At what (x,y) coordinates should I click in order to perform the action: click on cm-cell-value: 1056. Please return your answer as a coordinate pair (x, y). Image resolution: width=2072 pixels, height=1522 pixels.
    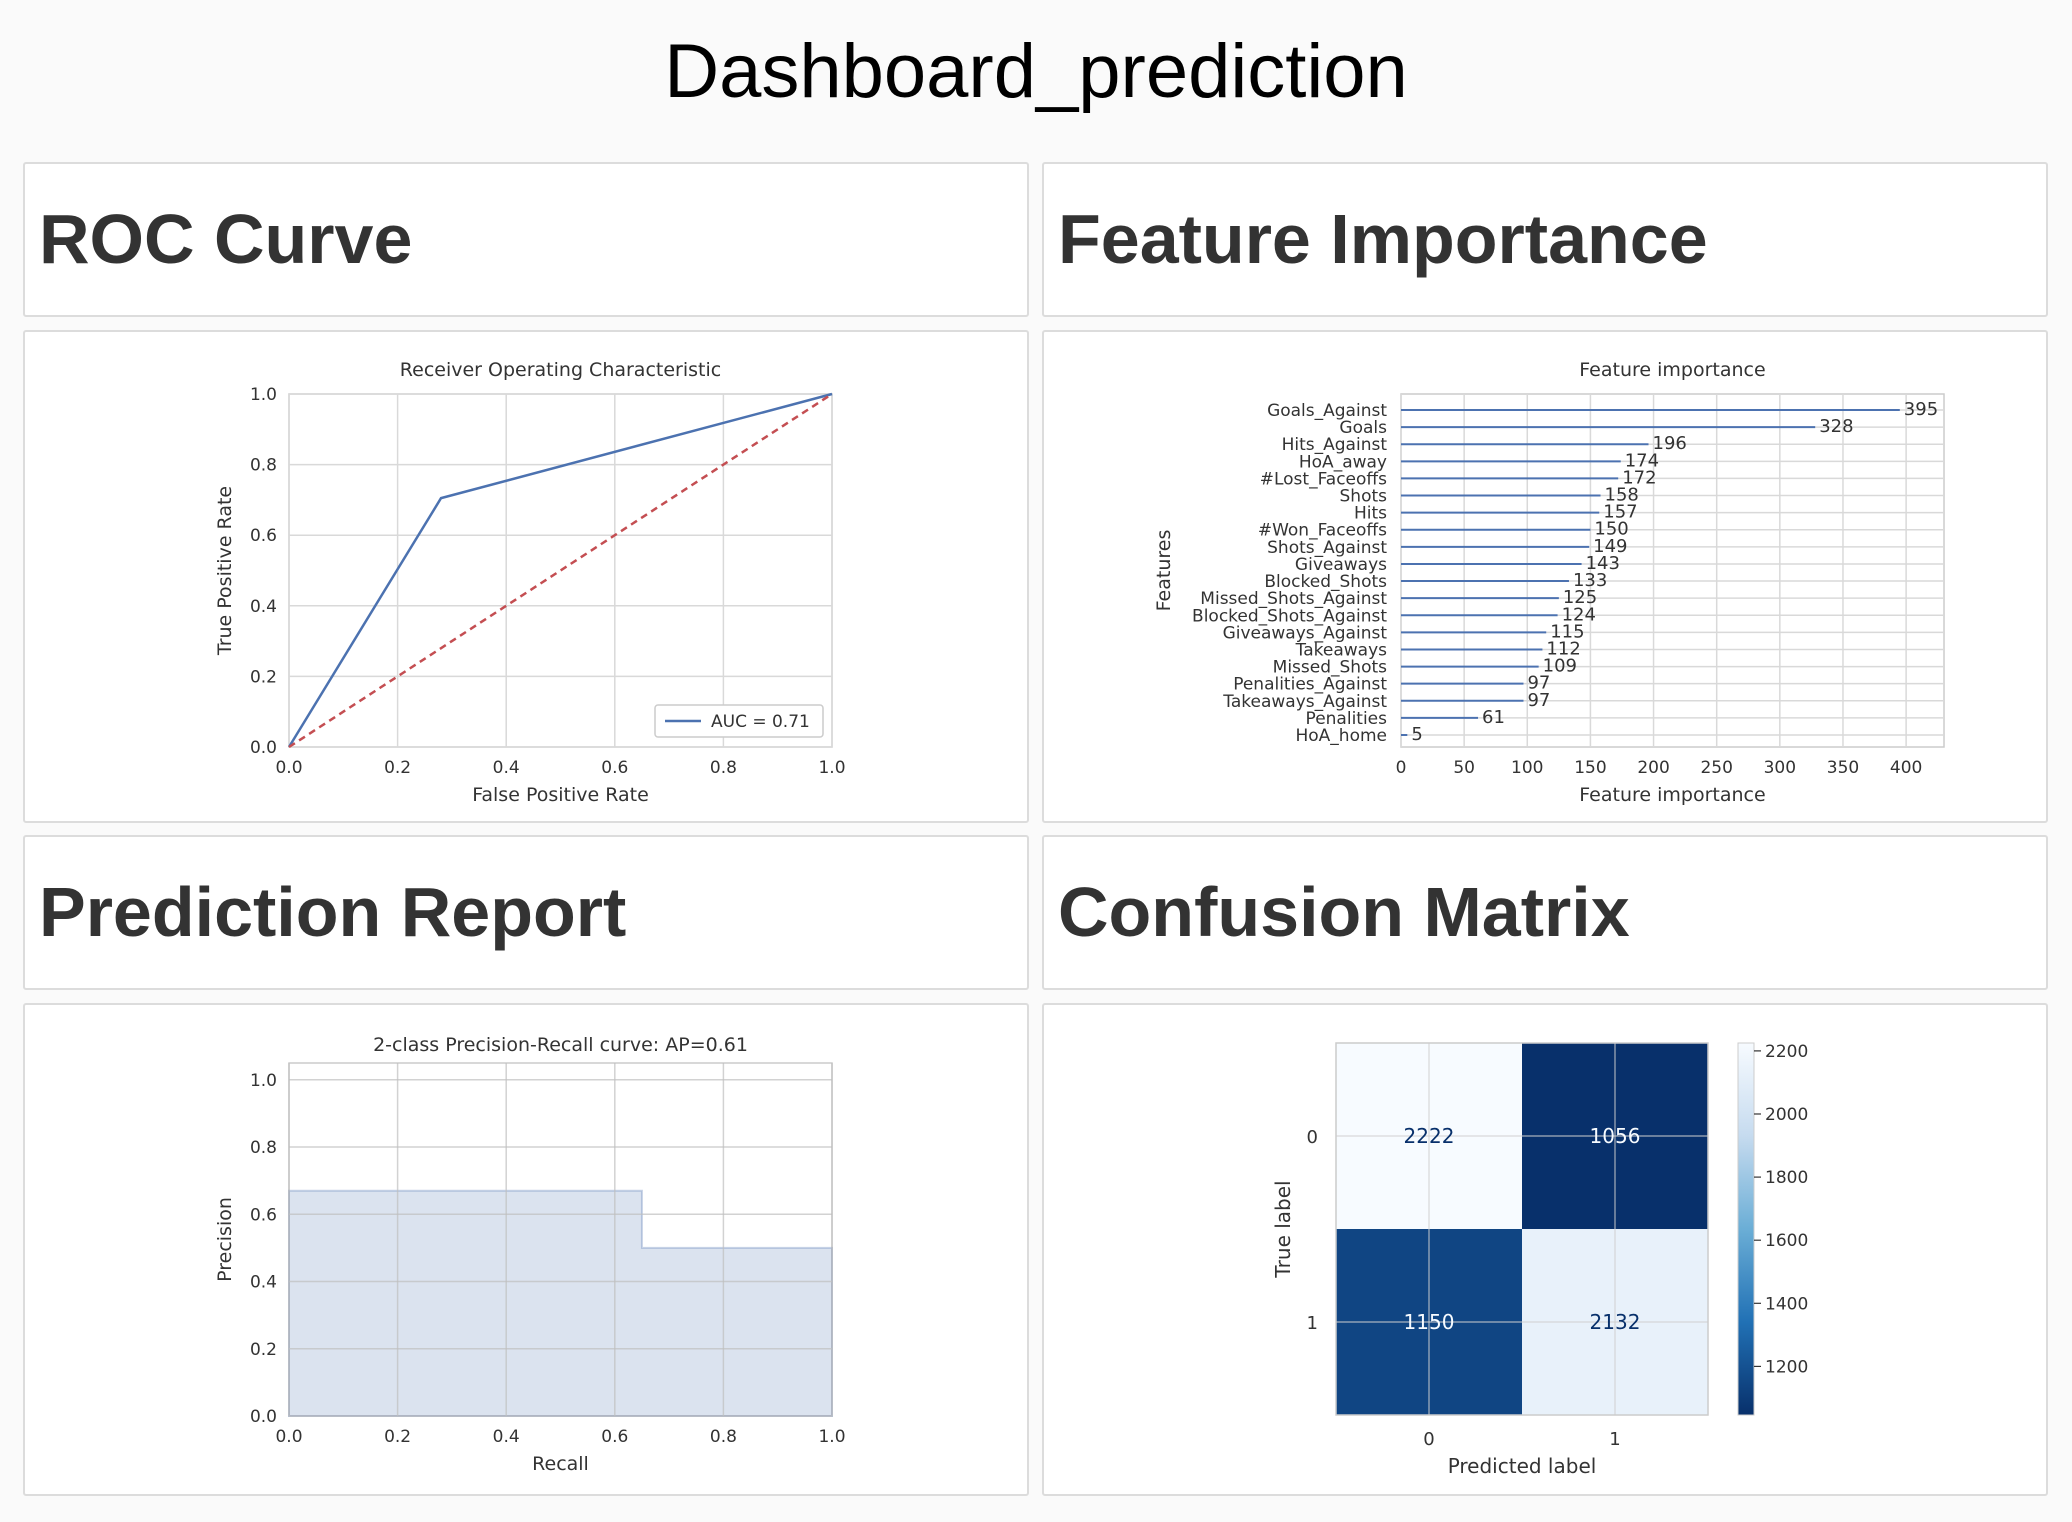
    Looking at the image, I should click on (1615, 1136).